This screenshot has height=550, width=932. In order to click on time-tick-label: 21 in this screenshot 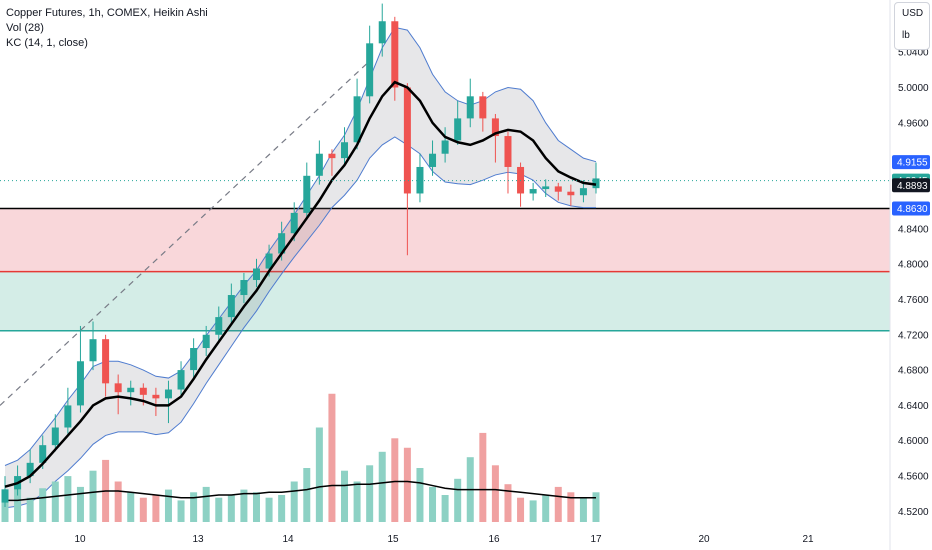, I will do `click(808, 539)`.